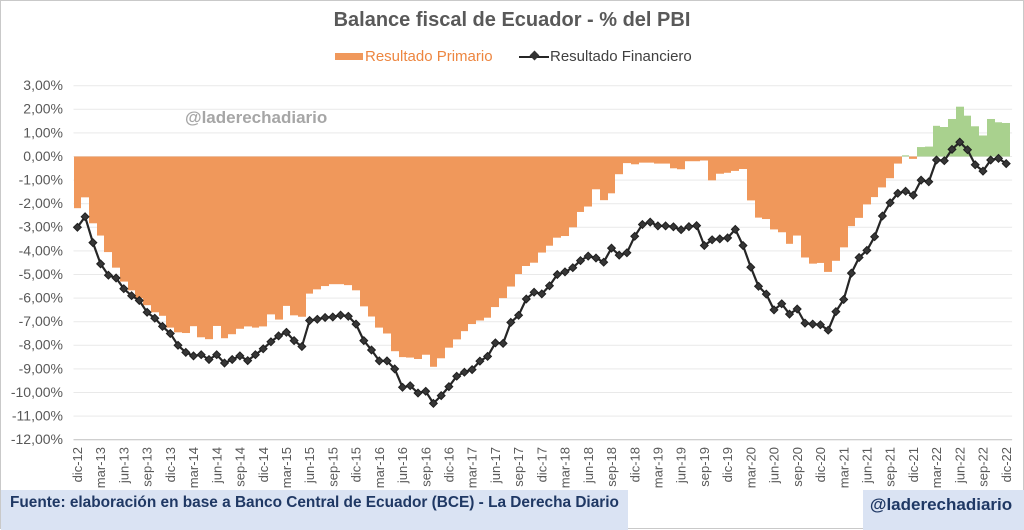  I want to click on svg-text: 2,00%, so click(43, 109).